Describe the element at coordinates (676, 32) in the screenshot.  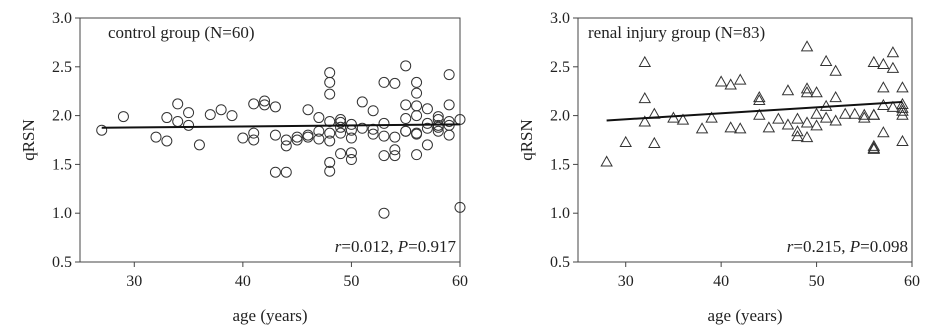
I see `panel-title: renal injury group (N=83)` at that location.